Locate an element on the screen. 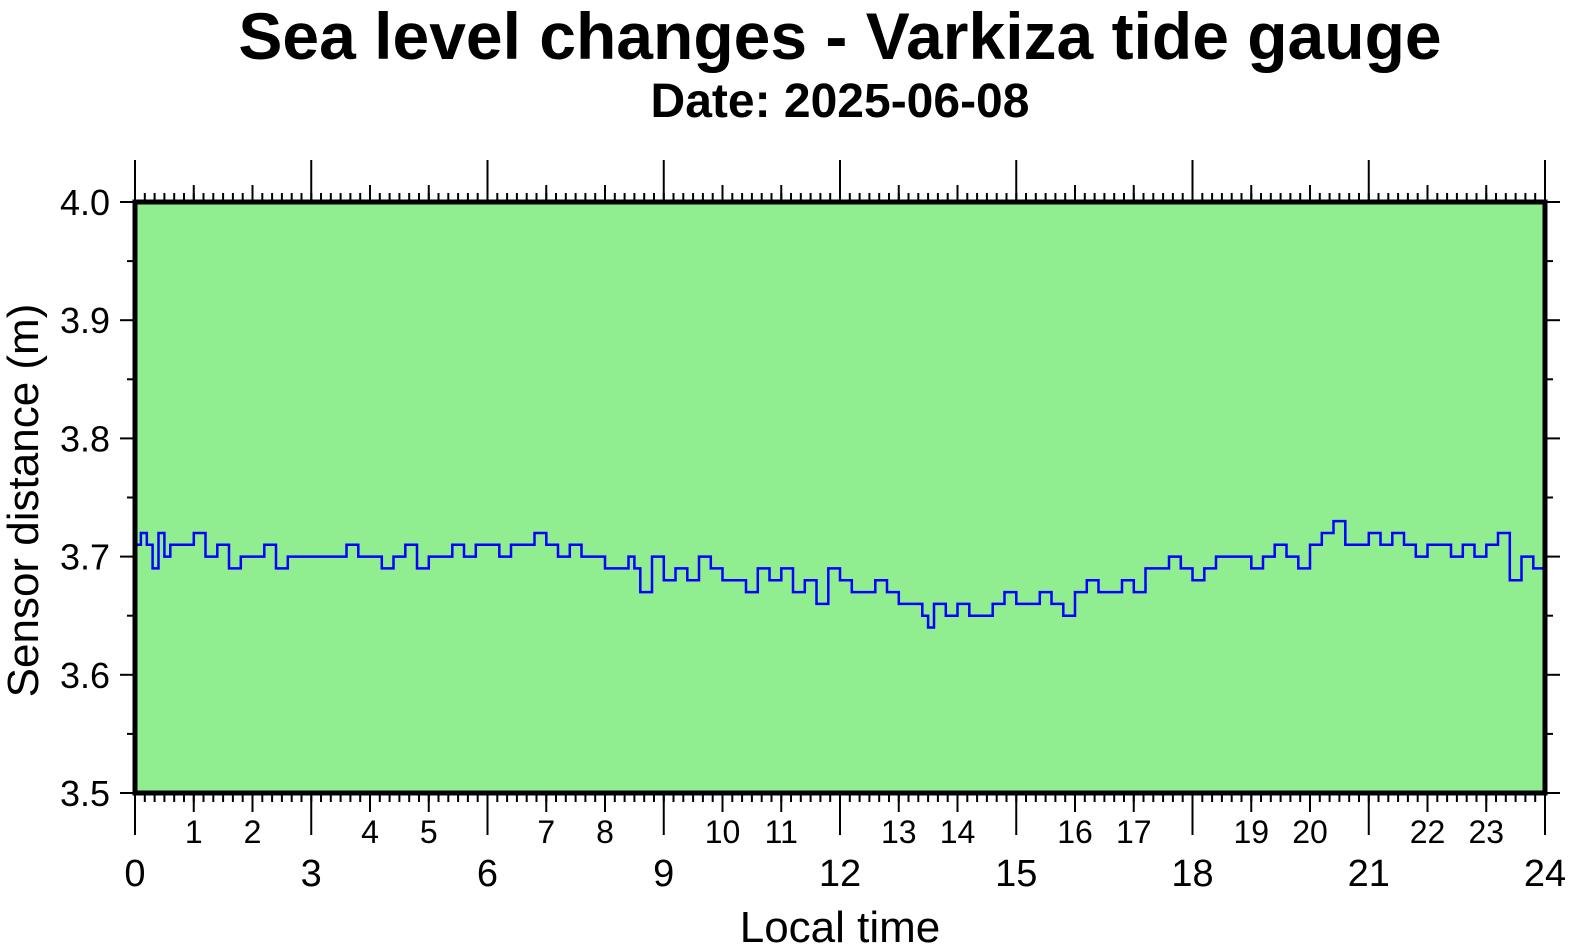 The image size is (1577, 950). chart-title: Sea level changes - Varkiza tide gauge is located at coordinates (840, 36).